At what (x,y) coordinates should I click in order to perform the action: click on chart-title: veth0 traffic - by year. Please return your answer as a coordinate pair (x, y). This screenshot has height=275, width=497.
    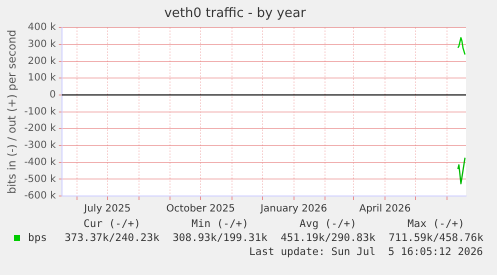
    Looking at the image, I should click on (235, 14).